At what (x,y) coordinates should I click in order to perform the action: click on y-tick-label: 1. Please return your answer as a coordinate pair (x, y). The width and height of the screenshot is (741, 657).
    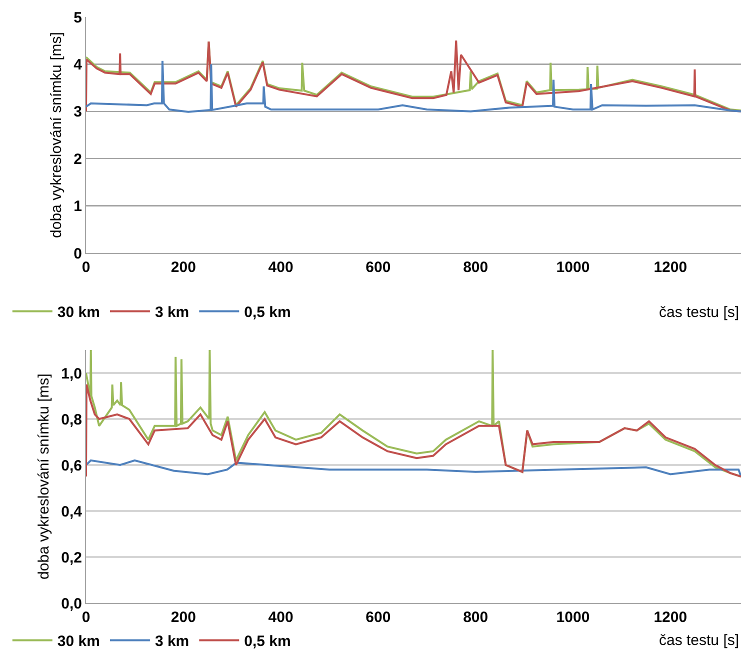
    Looking at the image, I should click on (78, 207).